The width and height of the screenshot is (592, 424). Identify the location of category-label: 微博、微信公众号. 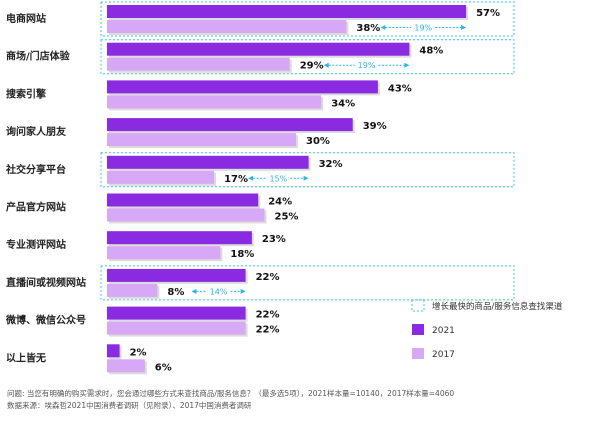
(45, 320).